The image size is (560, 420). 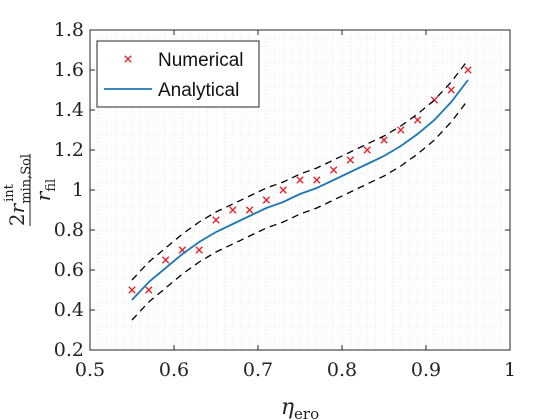 What do you see at coordinates (43, 195) in the screenshot?
I see `y-axis-label-den-base: r` at bounding box center [43, 195].